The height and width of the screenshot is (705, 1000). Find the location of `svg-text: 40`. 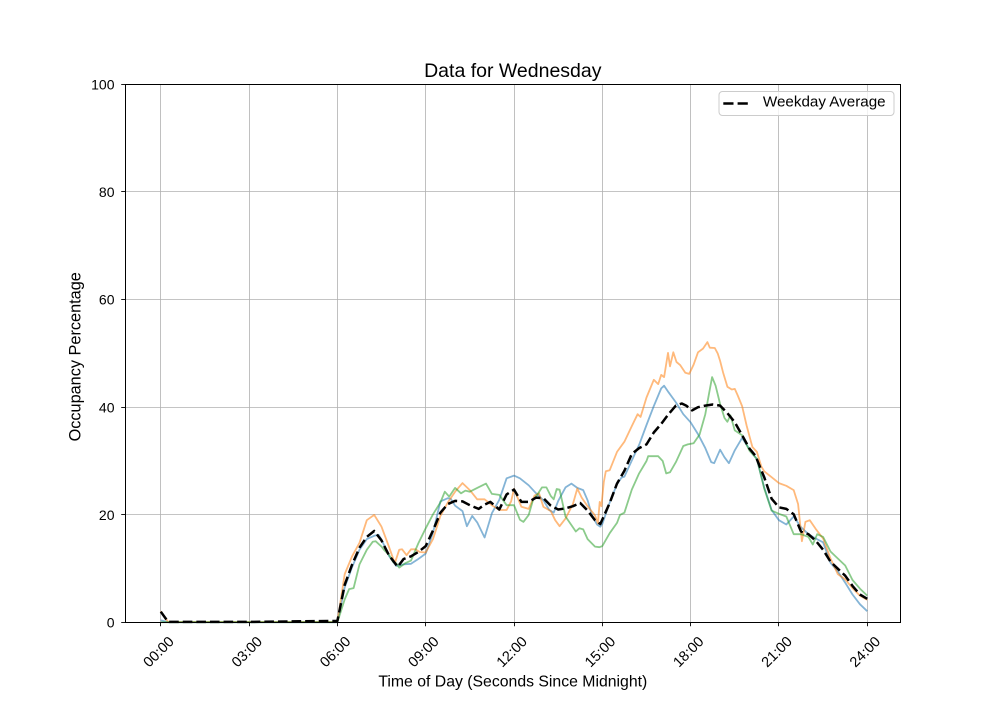

svg-text: 40 is located at coordinates (107, 407).